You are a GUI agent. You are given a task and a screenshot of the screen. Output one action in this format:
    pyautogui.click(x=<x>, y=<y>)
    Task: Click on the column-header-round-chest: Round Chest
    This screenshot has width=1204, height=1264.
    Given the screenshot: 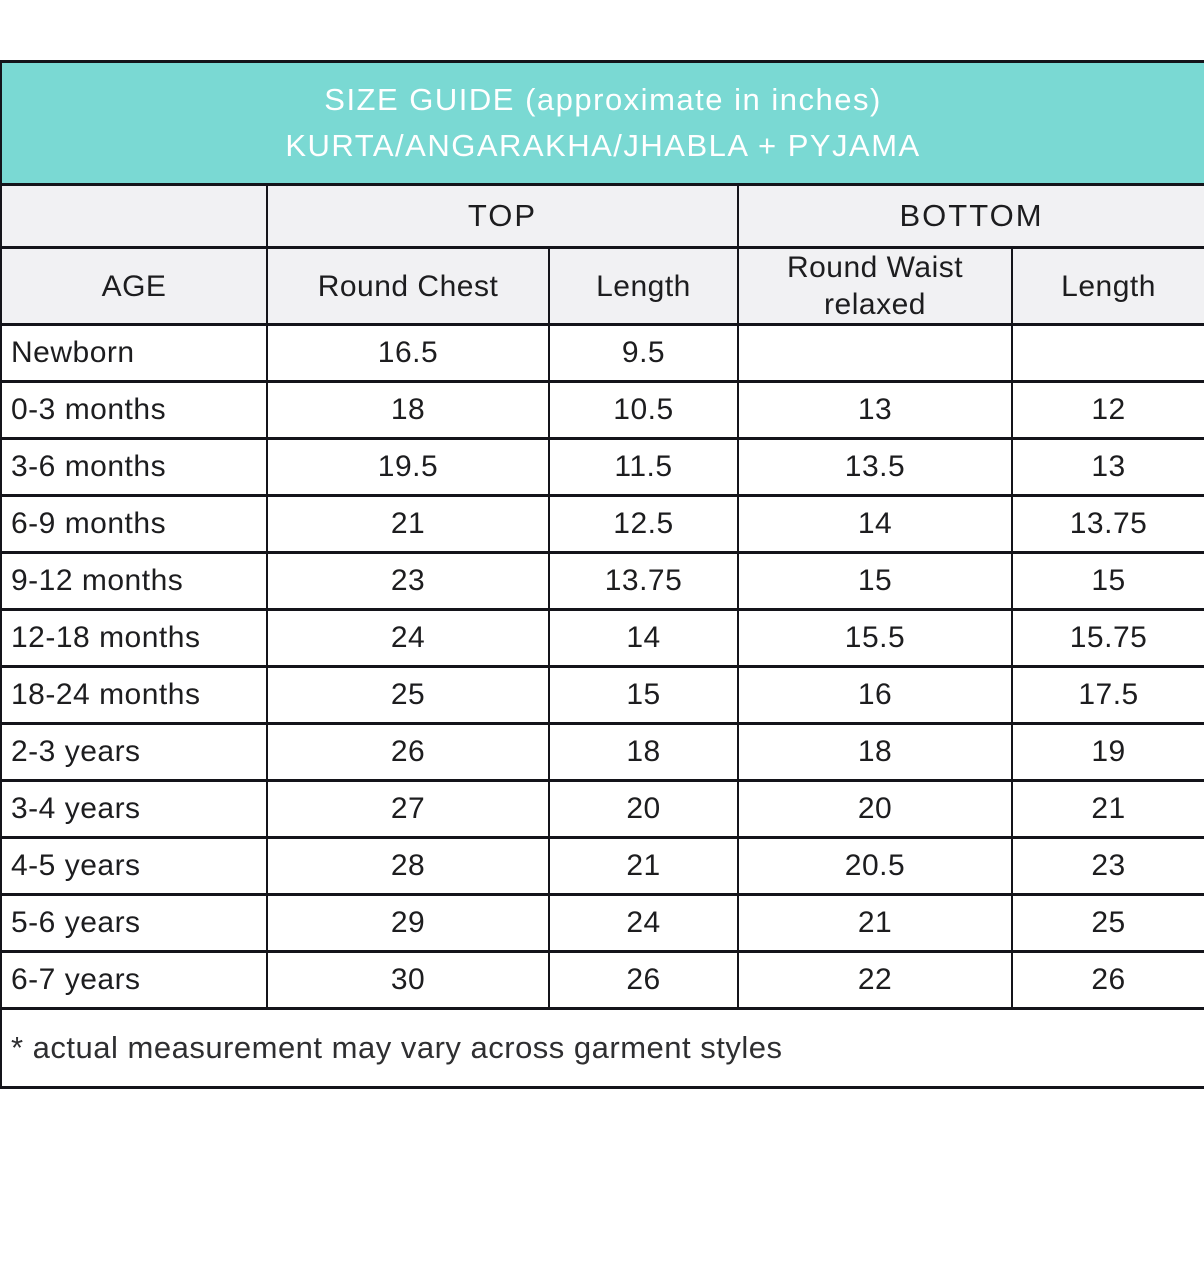 What is the action you would take?
    pyautogui.click(x=408, y=286)
    